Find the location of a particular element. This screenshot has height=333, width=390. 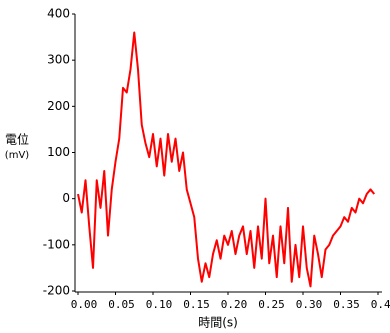

x-tick-label: 0.00 is located at coordinates (84, 304).